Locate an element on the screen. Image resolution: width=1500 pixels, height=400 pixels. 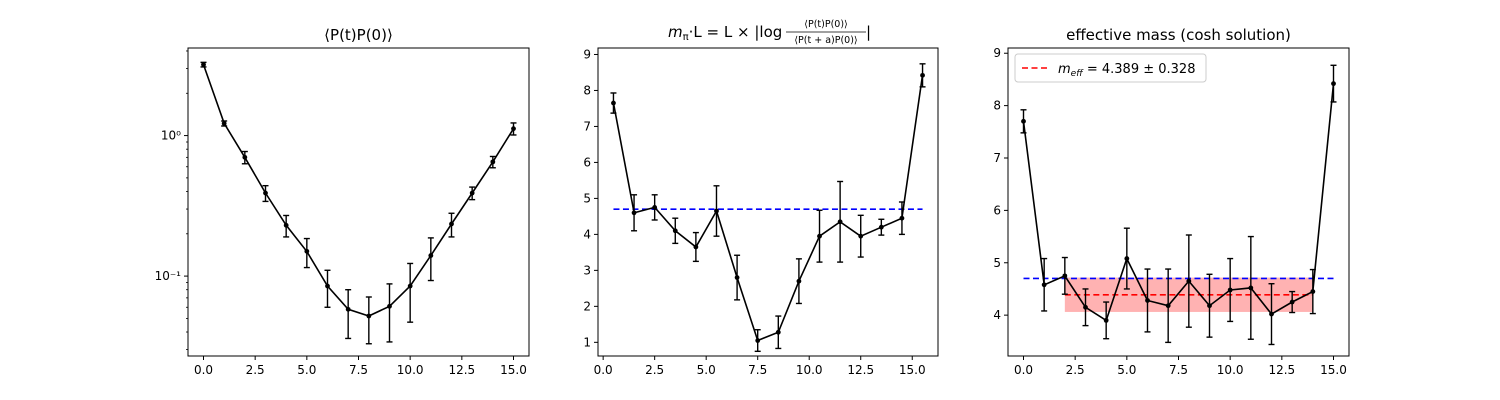
y-tick-label: 3 is located at coordinates (587, 270).